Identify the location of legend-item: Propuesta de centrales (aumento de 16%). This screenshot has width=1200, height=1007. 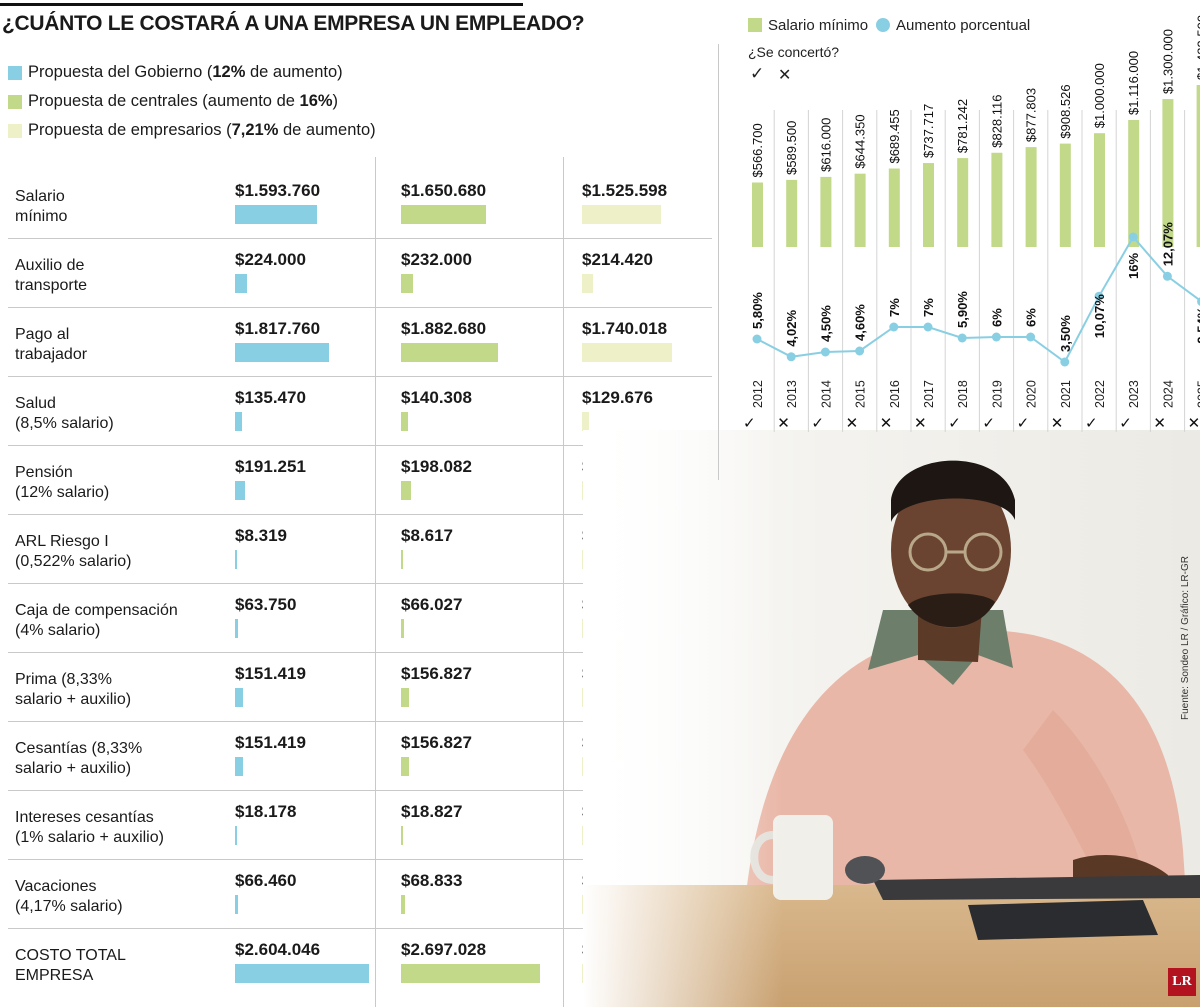
(173, 101).